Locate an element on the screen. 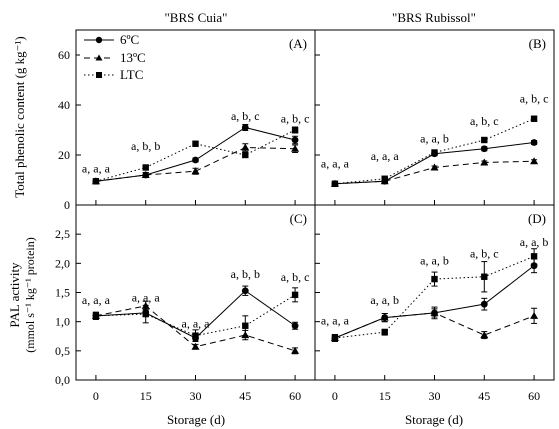 The width and height of the screenshot is (559, 429). y-tick-label: 0 is located at coordinates (67, 205).